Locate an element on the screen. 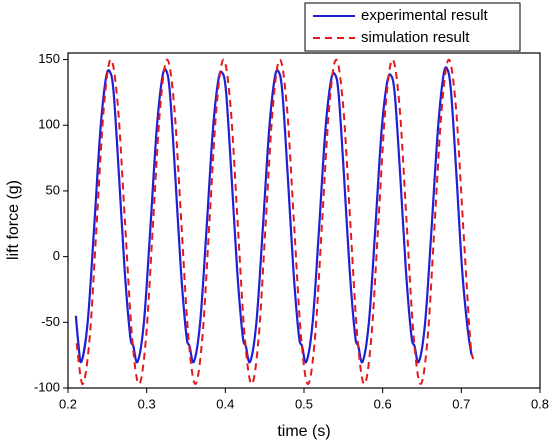 Image resolution: width=550 pixels, height=445 pixels. x-tick-label: 0.3 is located at coordinates (147, 403).